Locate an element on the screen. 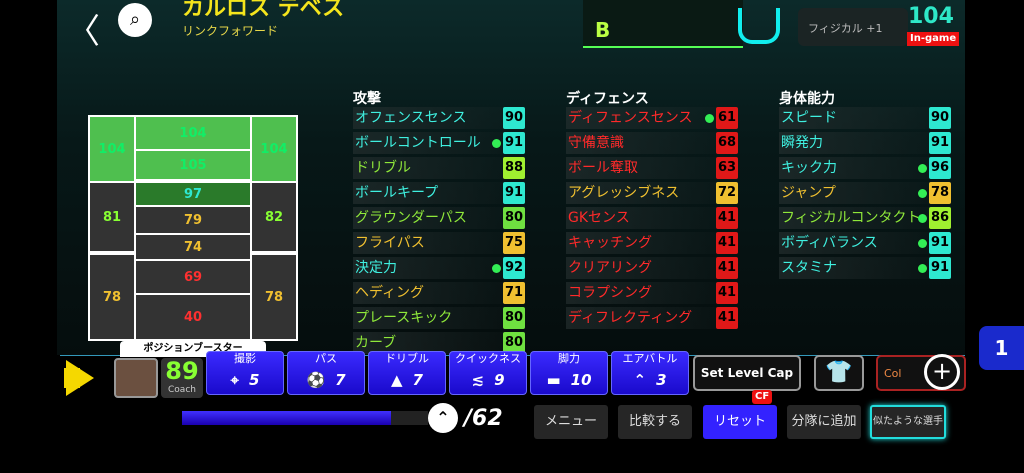 The width and height of the screenshot is (1024, 473). skill-button: 脚力 ▬ 10 is located at coordinates (569, 373).